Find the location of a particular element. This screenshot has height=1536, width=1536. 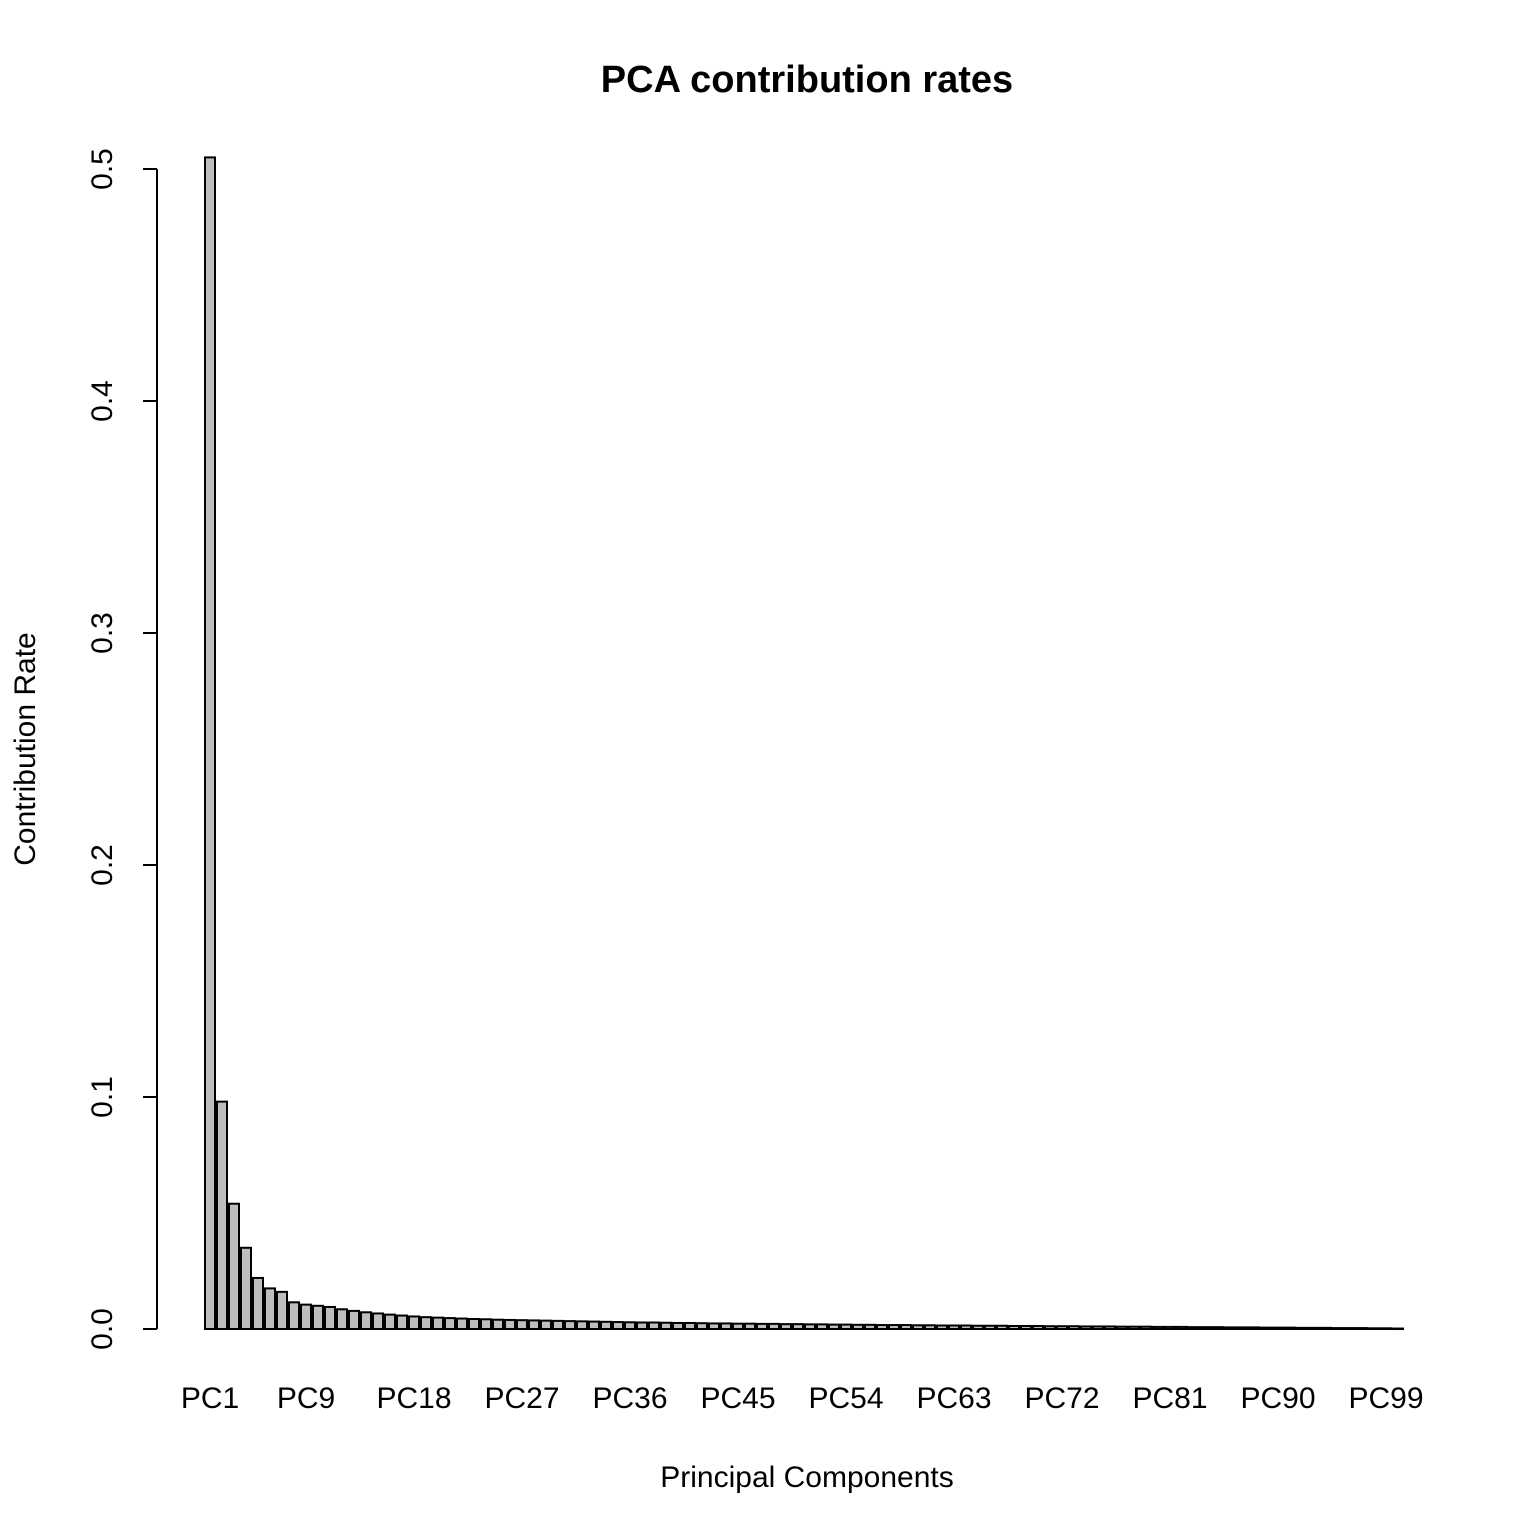

bar-pc93 is located at coordinates (1314, 1328).